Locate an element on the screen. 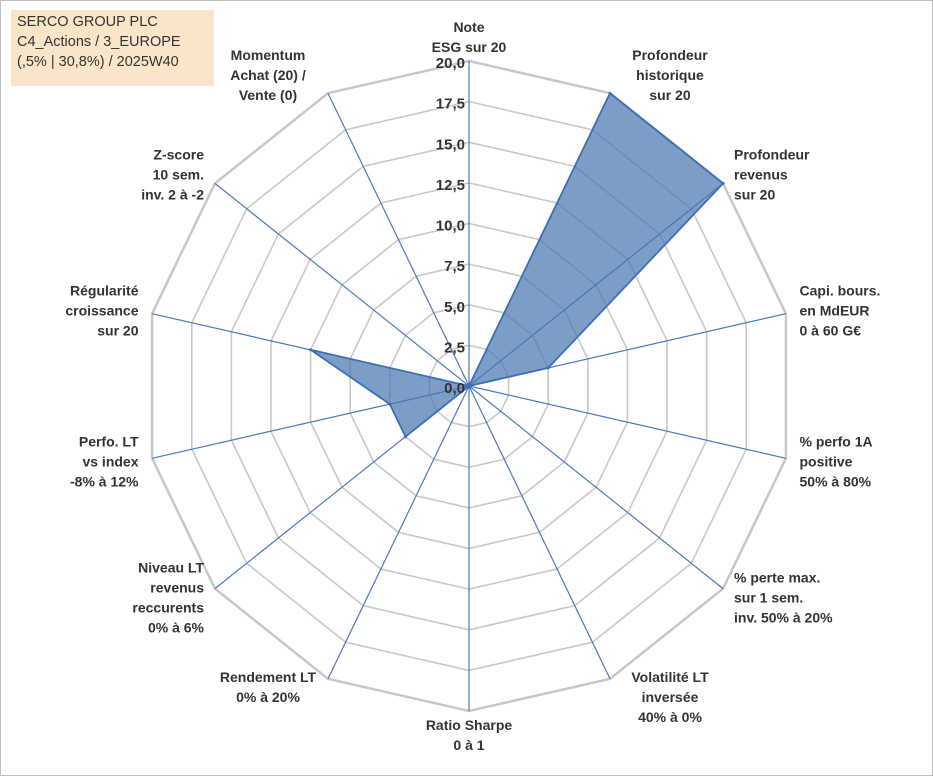  category-label: Niveau LT revenus reccurents 0% à 6% is located at coordinates (168, 597).